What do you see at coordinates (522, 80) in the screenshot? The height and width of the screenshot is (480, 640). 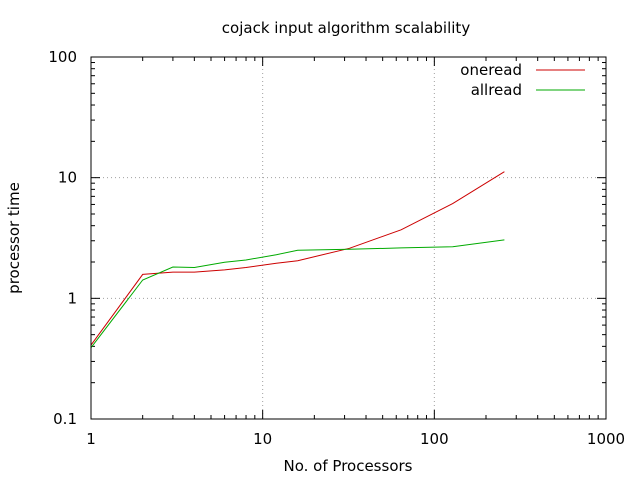 I see `legend: oneread allread` at bounding box center [522, 80].